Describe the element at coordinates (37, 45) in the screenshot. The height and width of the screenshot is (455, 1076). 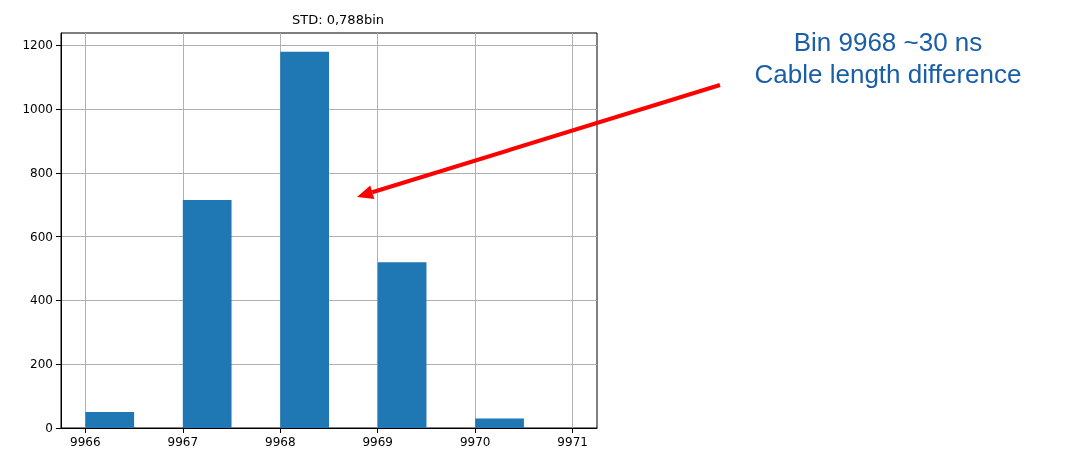
I see `y-tick-label: 1200` at that location.